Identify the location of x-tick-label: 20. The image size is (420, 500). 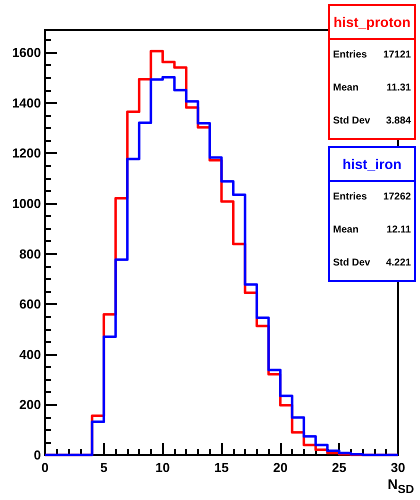
(280, 467).